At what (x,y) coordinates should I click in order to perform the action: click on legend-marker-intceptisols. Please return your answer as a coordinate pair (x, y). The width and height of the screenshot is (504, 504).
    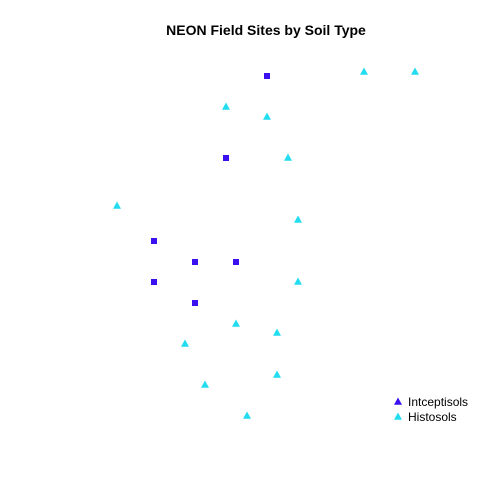
    Looking at the image, I should click on (398, 401).